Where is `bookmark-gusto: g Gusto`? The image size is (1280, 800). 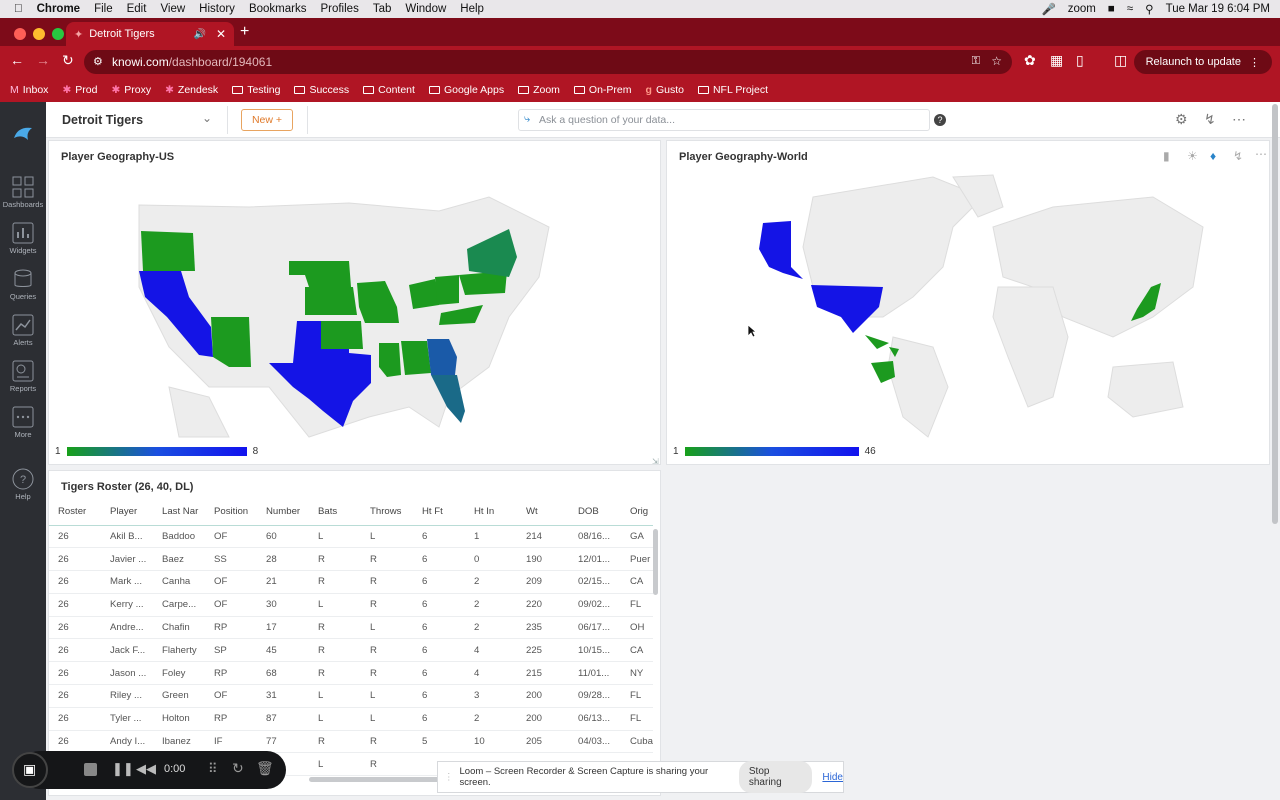 bookmark-gusto: g Gusto is located at coordinates (665, 90).